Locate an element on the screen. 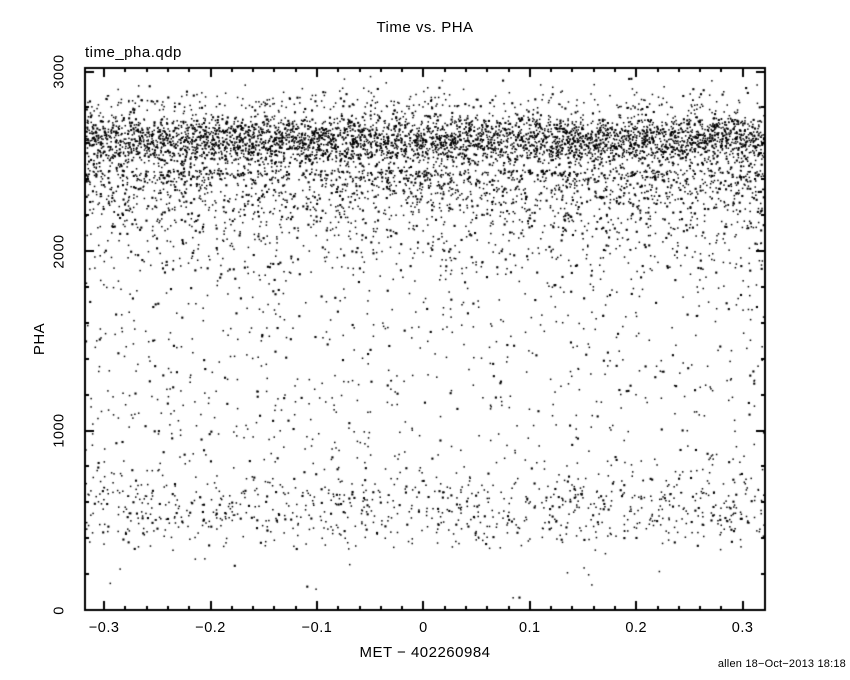 The image size is (850, 680). y-axis-label: PHA is located at coordinates (39, 339).